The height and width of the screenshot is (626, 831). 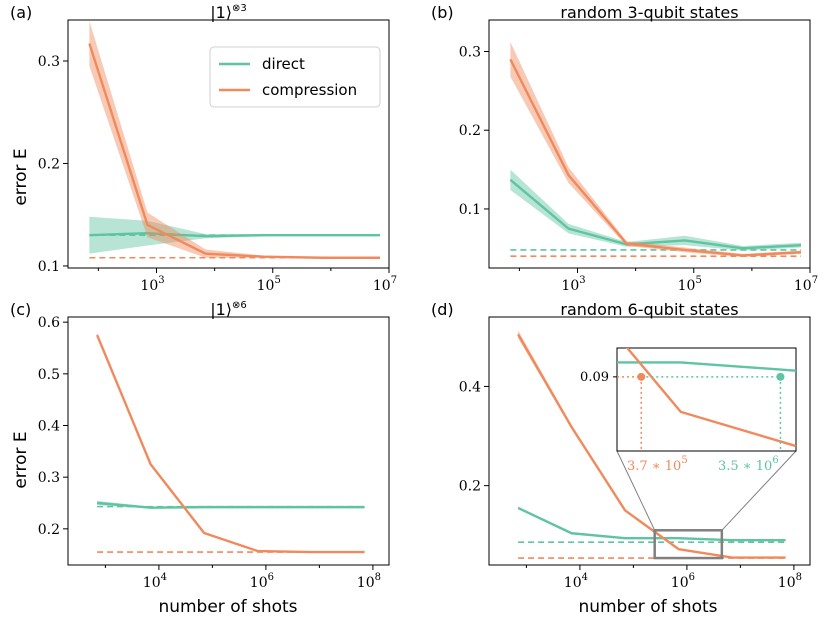 I want to click on panel-title: random 6-qubit states, so click(x=649, y=309).